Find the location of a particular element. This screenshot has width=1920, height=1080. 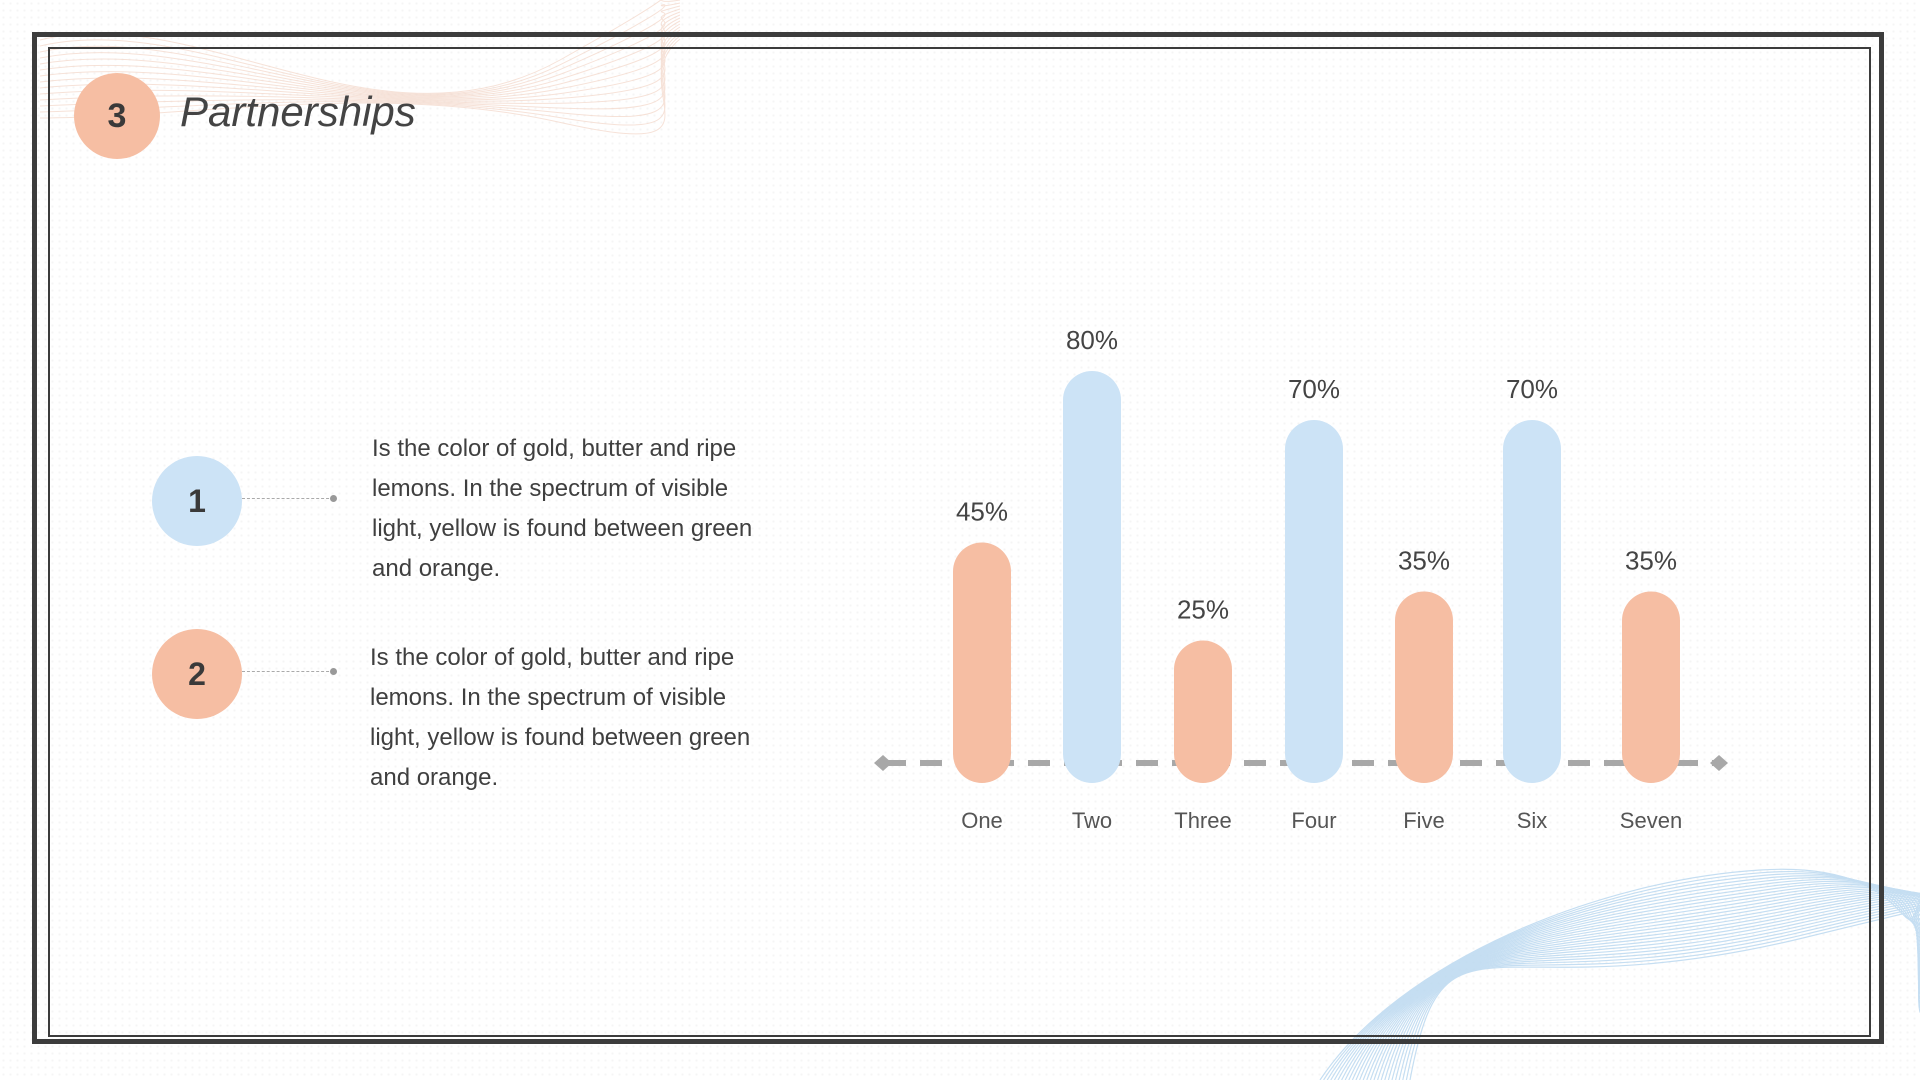

slide-number: 3 is located at coordinates (117, 115).